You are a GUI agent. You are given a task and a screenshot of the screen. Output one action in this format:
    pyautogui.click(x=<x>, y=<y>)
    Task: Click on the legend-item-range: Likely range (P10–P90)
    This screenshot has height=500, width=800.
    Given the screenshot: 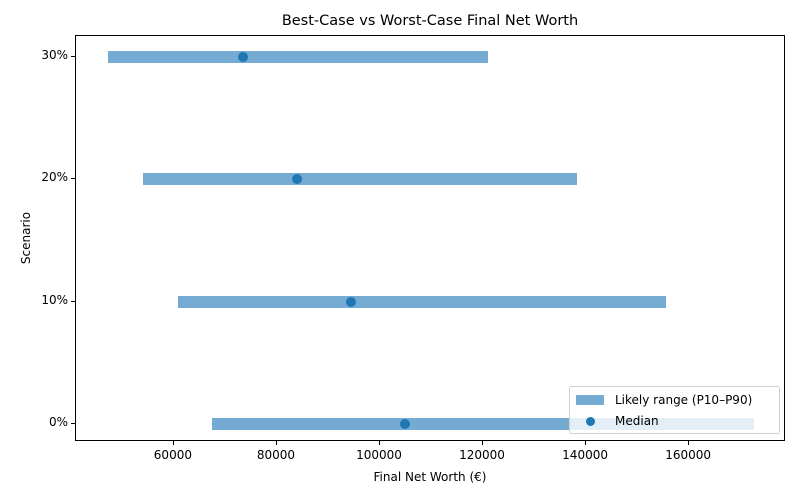 What is the action you would take?
    pyautogui.click(x=664, y=400)
    